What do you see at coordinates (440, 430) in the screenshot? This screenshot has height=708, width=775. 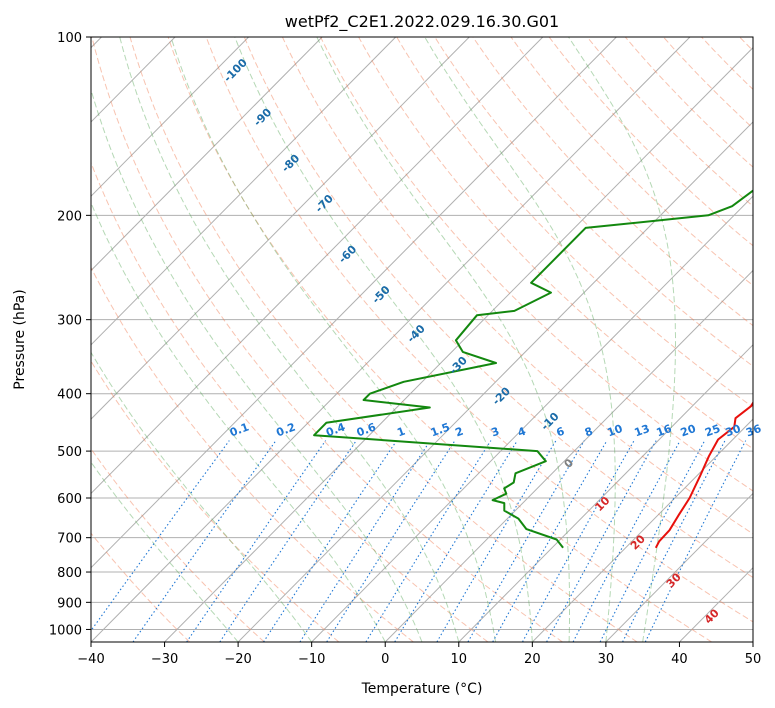 I see `mixing-ratio-label: 1.5` at bounding box center [440, 430].